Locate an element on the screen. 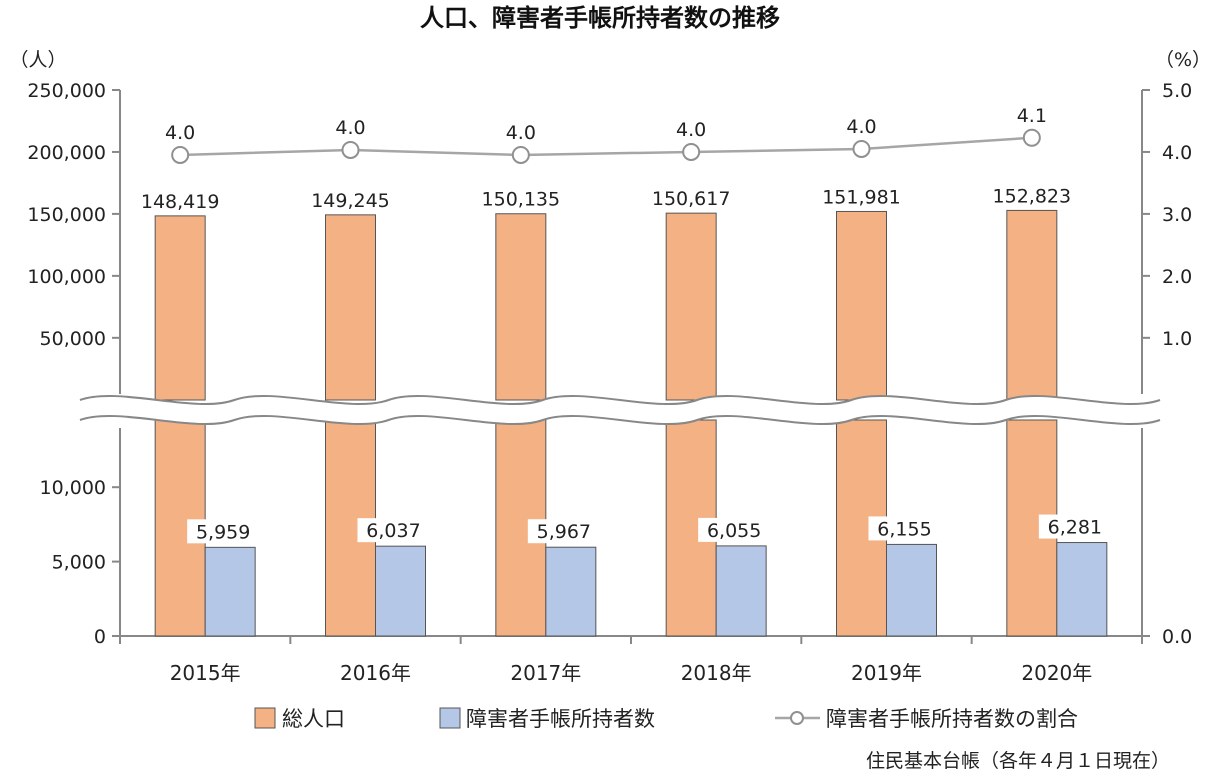 This screenshot has width=1223, height=776. legend-label-population: 総人口 is located at coordinates (313, 719).